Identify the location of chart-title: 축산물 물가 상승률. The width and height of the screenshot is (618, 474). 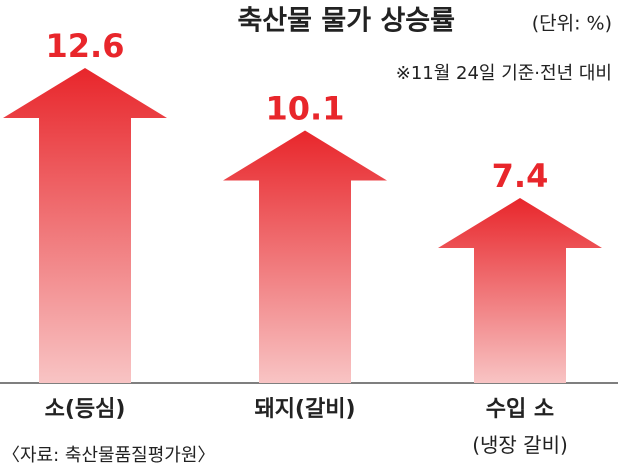
(346, 21).